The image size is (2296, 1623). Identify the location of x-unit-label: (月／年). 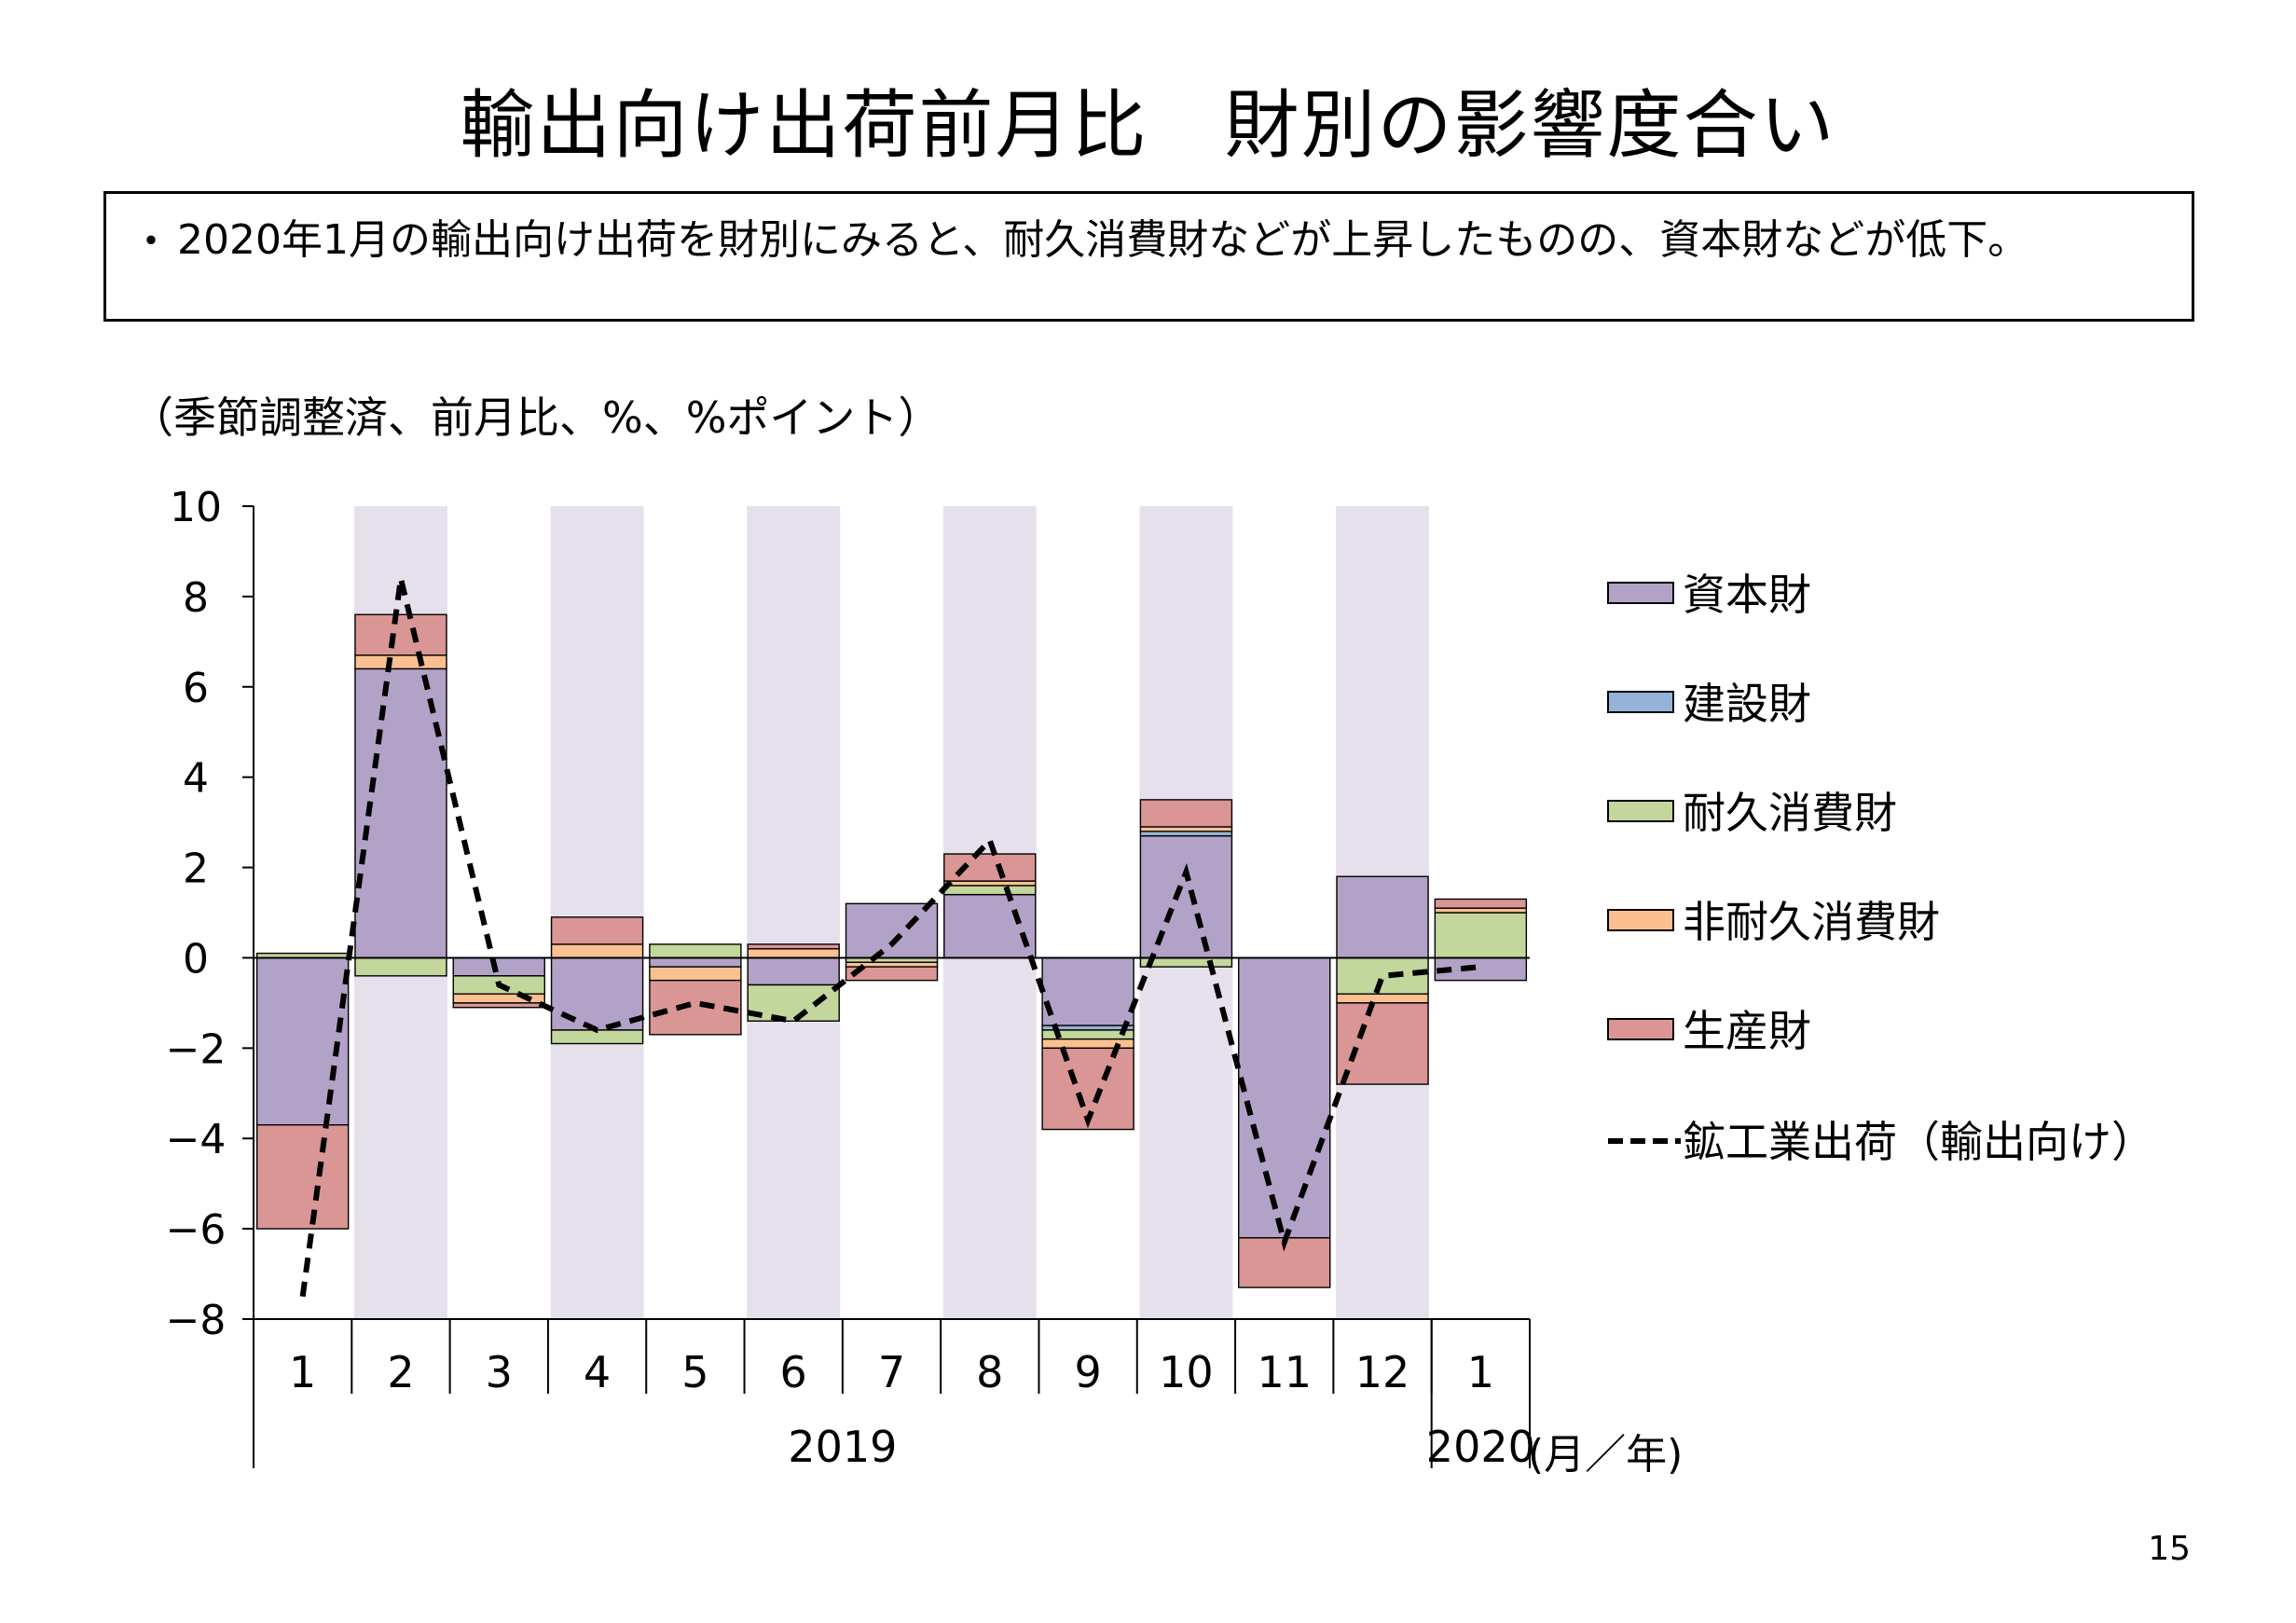
(1605, 1455).